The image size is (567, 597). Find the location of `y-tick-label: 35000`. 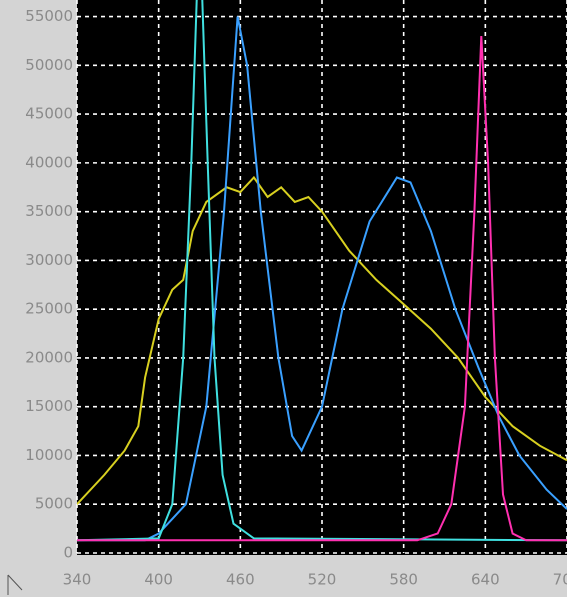

y-tick-label: 35000 is located at coordinates (49, 211).